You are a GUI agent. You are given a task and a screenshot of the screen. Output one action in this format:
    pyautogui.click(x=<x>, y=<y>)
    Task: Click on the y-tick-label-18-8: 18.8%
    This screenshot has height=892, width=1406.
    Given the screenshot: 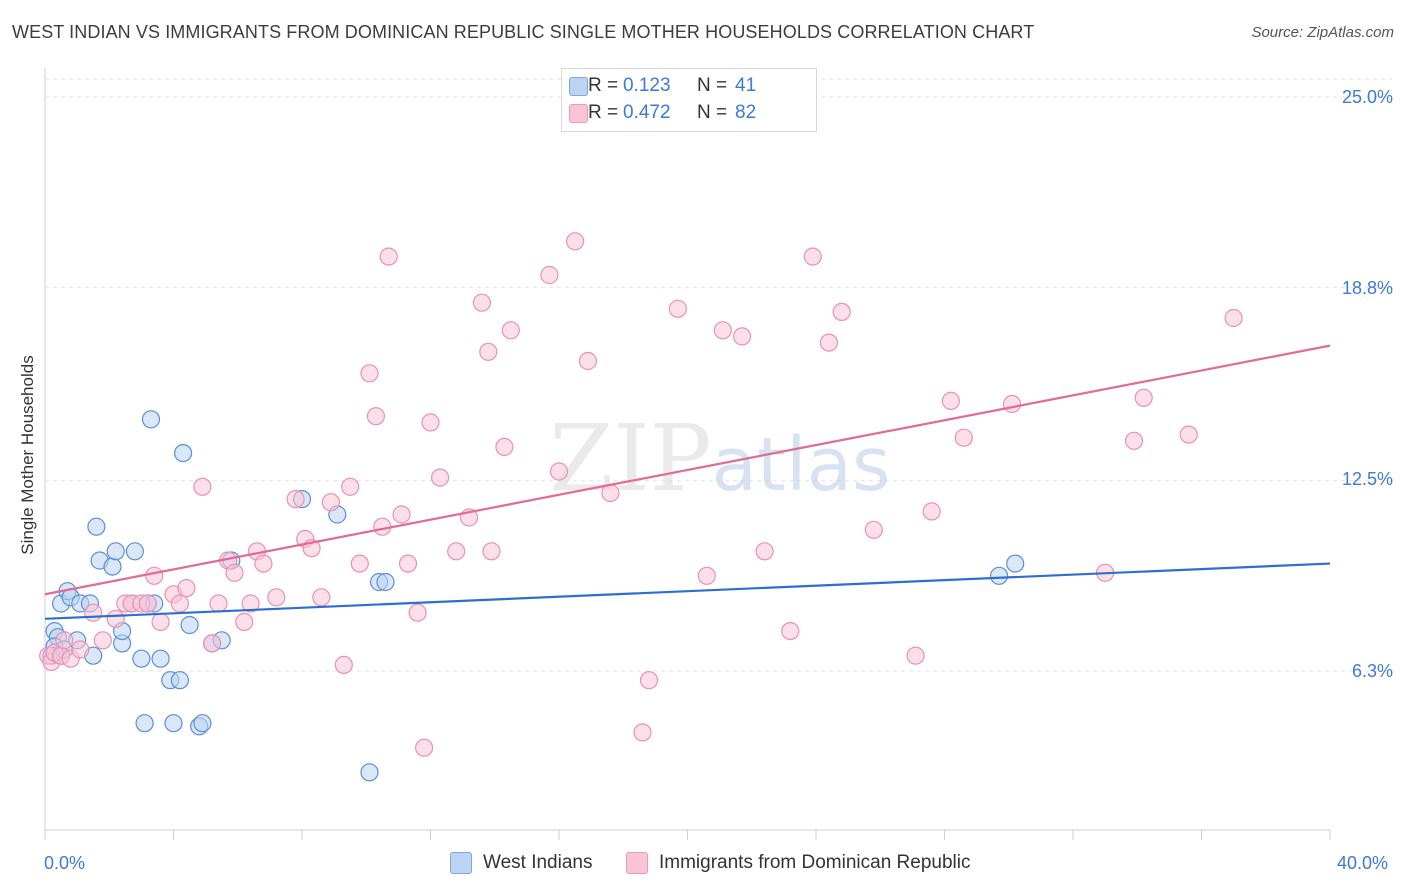 What is the action you would take?
    pyautogui.click(x=1367, y=288)
    